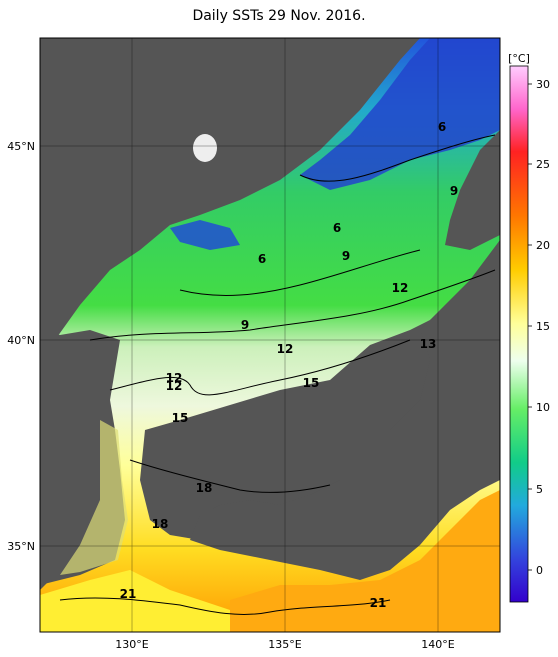  Describe the element at coordinates (279, 16) in the screenshot. I see `map-title: Daily SSTs 29 Nov. 2016.` at that location.